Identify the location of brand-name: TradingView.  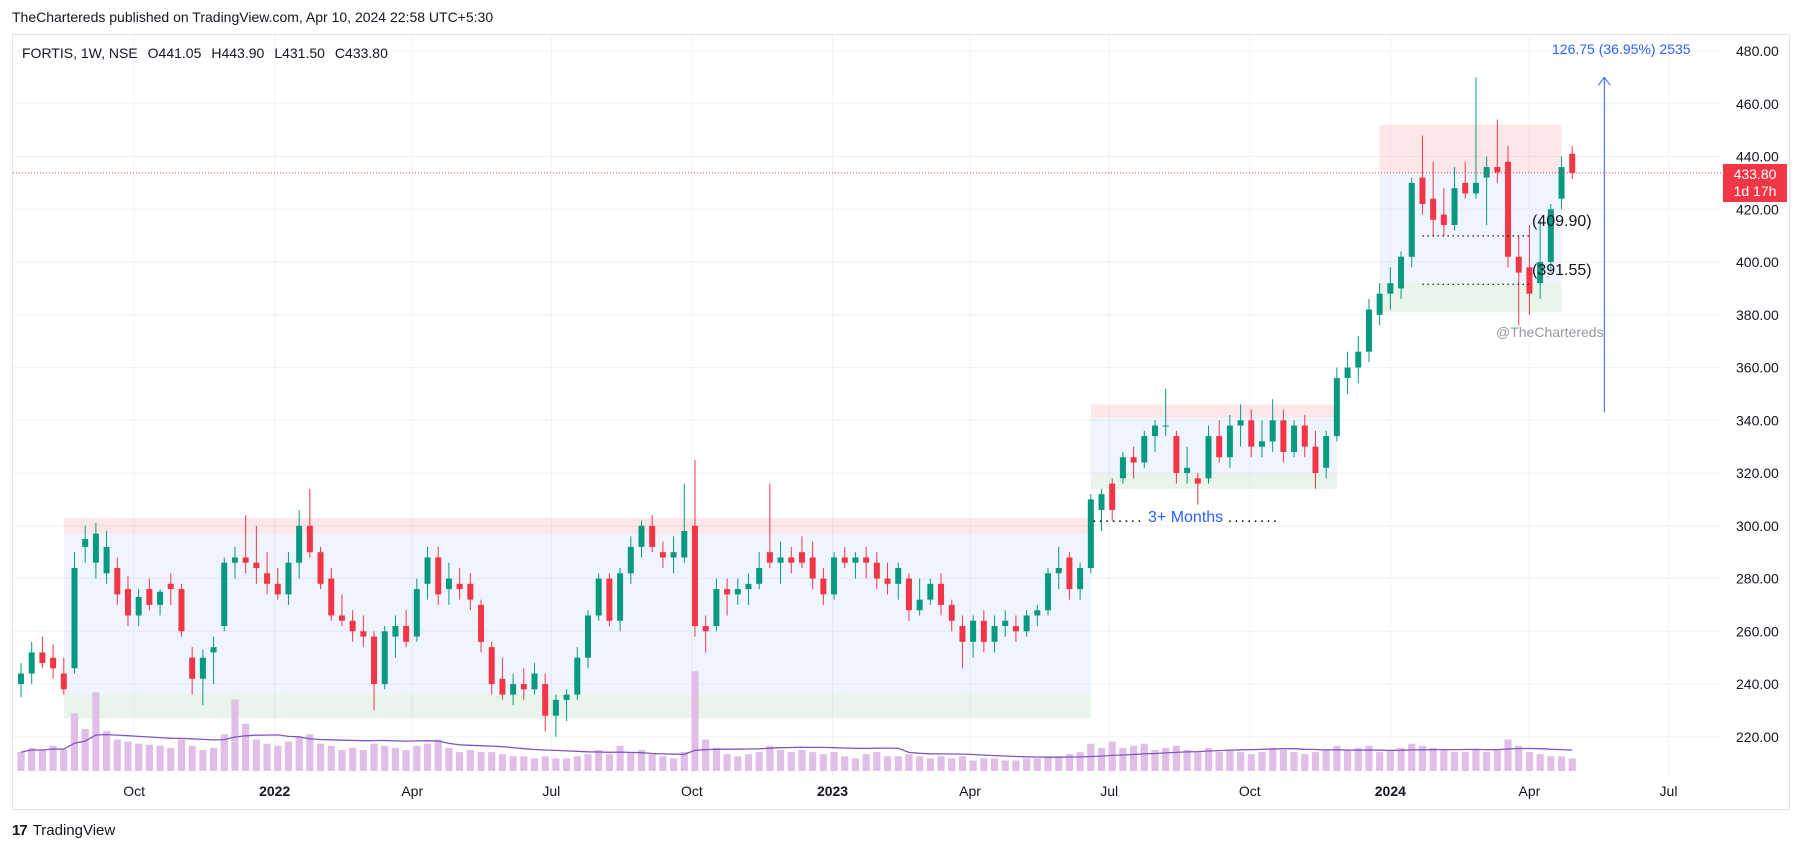
(74, 830).